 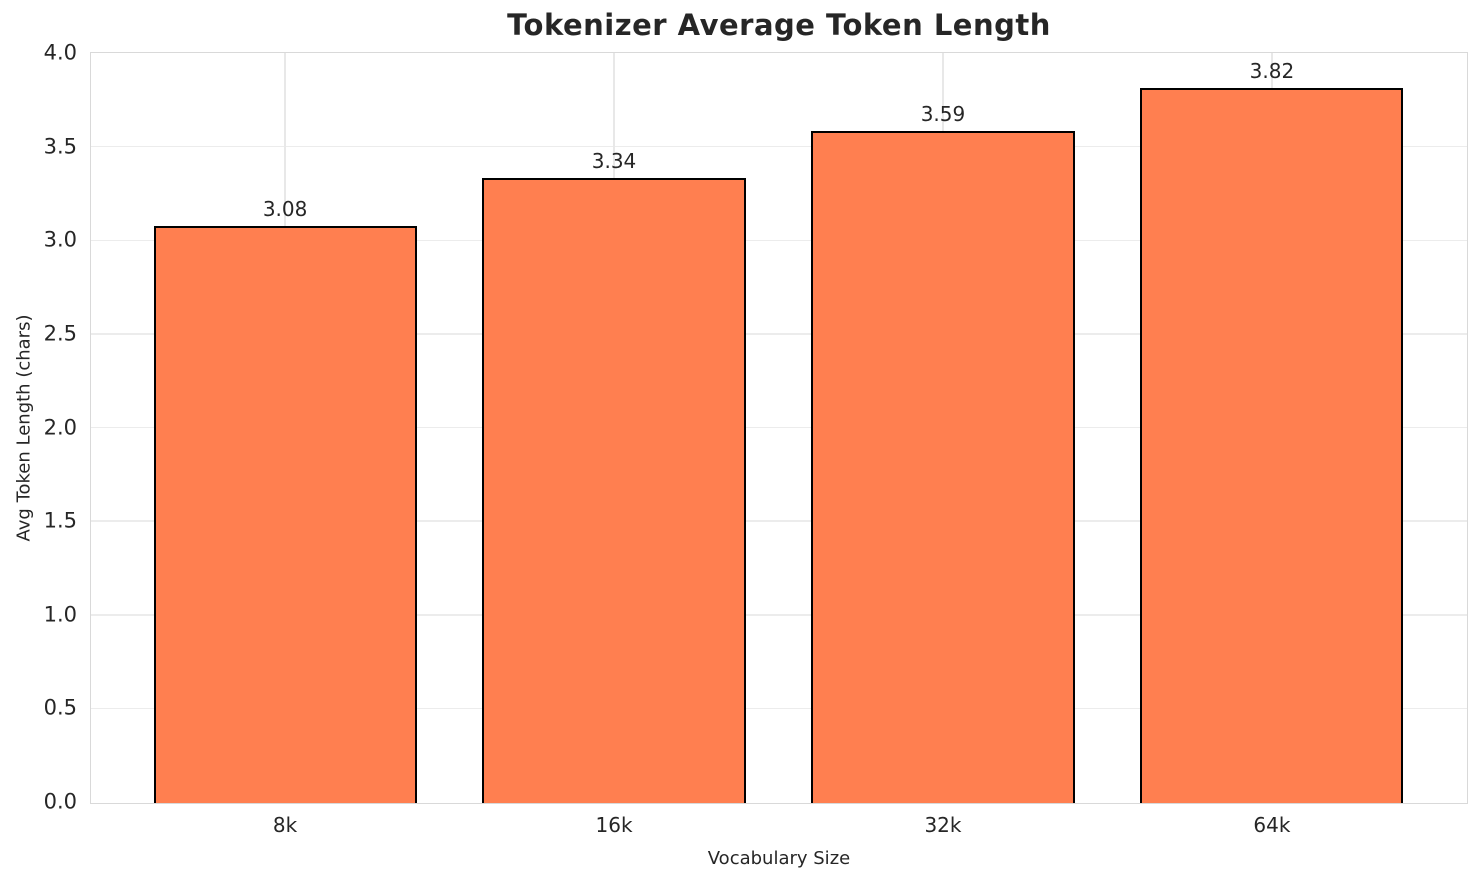 What do you see at coordinates (60, 520) in the screenshot?
I see `y-tick-label: 1.5` at bounding box center [60, 520].